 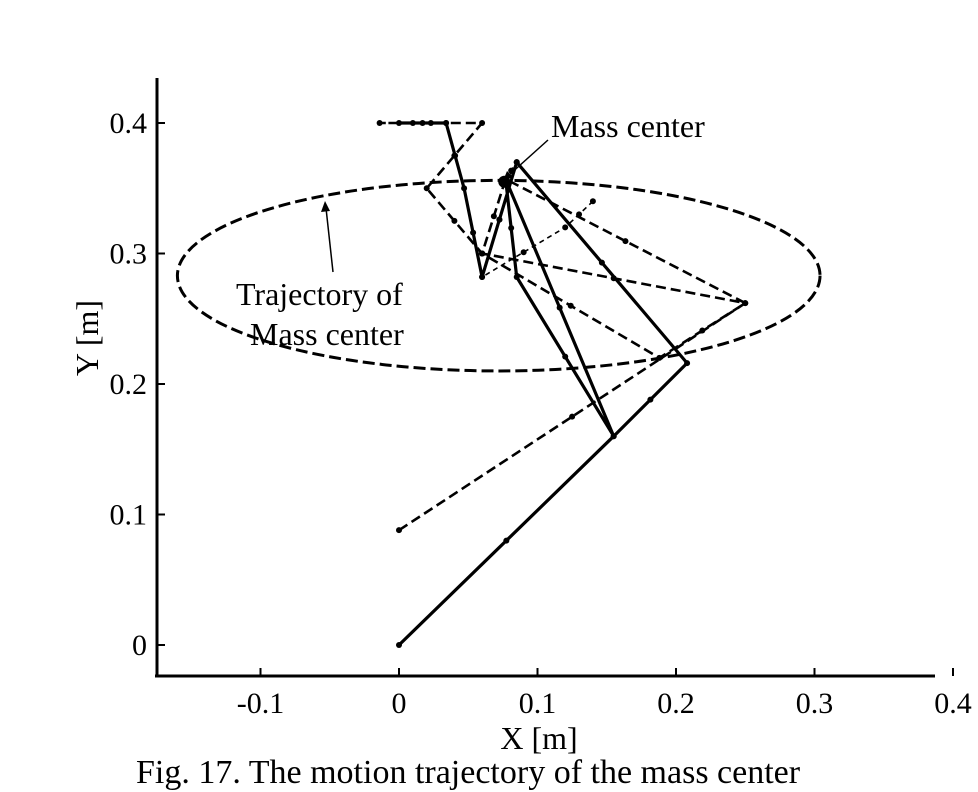 I want to click on x-tick-label: 0, so click(x=399, y=703).